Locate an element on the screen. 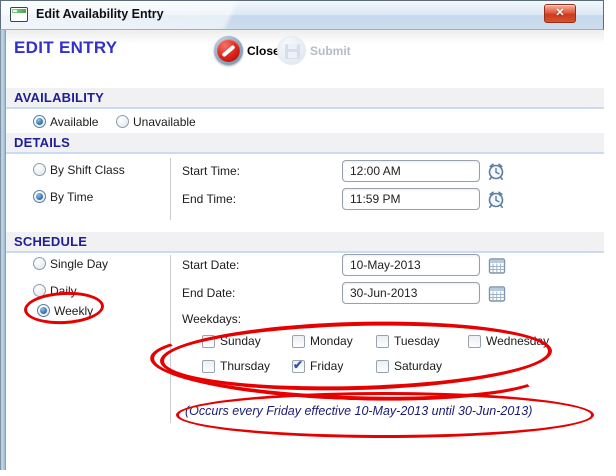 The image size is (616, 476). availability-heading: AVAILABILITY is located at coordinates (59, 97).